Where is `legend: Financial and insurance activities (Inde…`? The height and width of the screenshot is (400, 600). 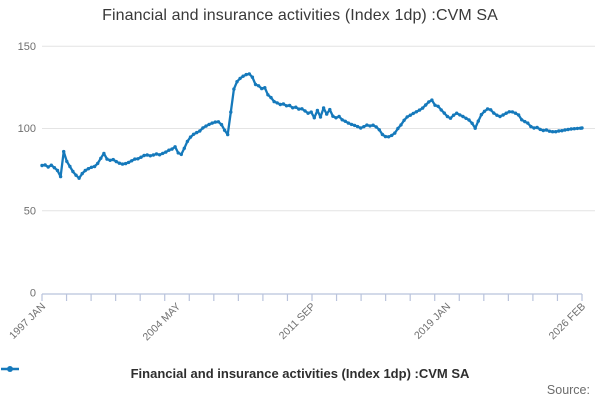
legend: Financial and insurance activities (Inde… is located at coordinates (300, 373).